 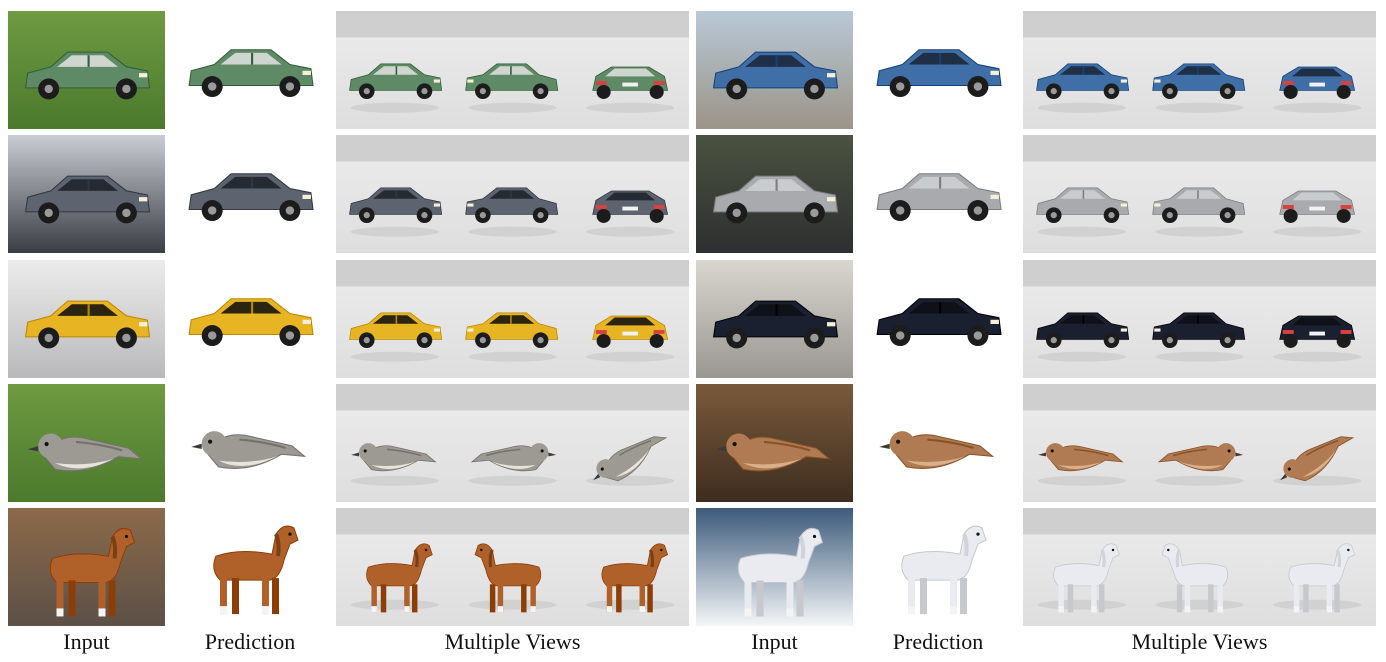 I want to click on prediction-image-car-row2-left, so click(x=250, y=194).